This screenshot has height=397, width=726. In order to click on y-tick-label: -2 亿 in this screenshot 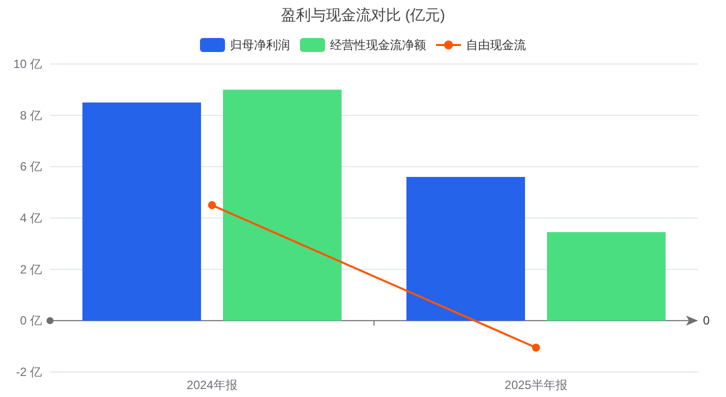, I will do `click(29, 372)`.